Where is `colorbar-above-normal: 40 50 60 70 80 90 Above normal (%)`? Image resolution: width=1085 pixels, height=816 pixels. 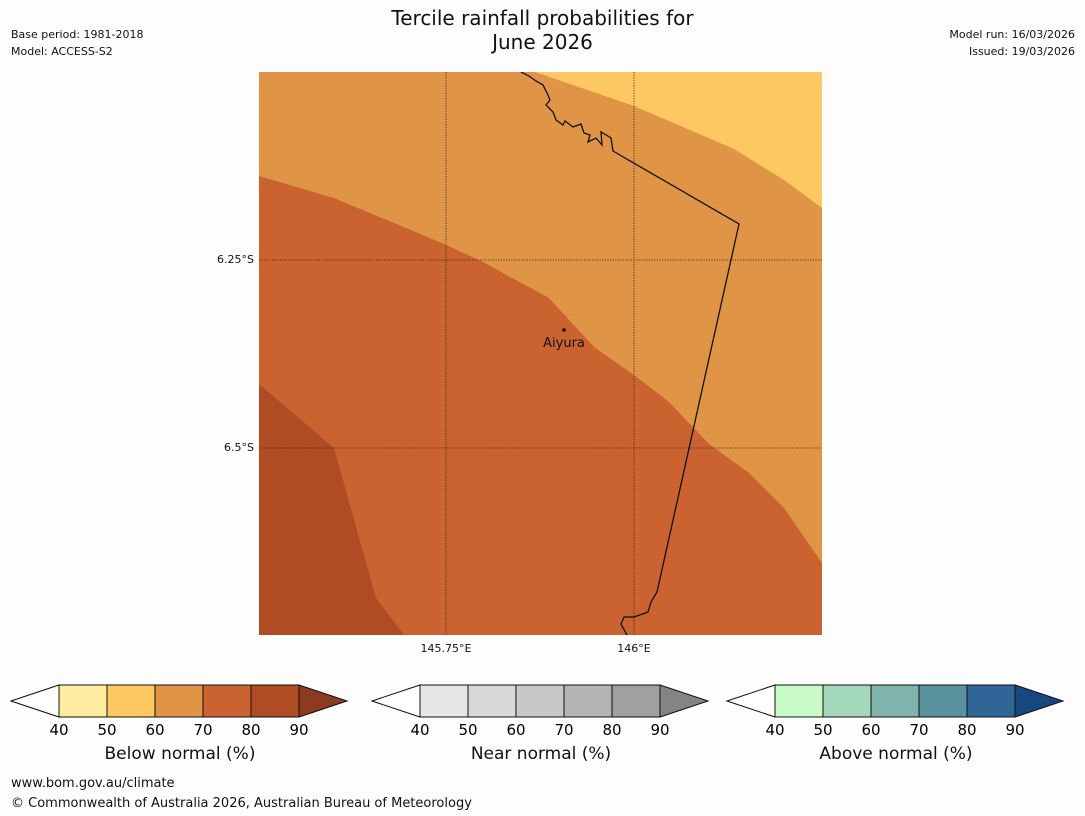
colorbar-above-normal: 40 50 60 70 80 90 Above normal (%) is located at coordinates (895, 724).